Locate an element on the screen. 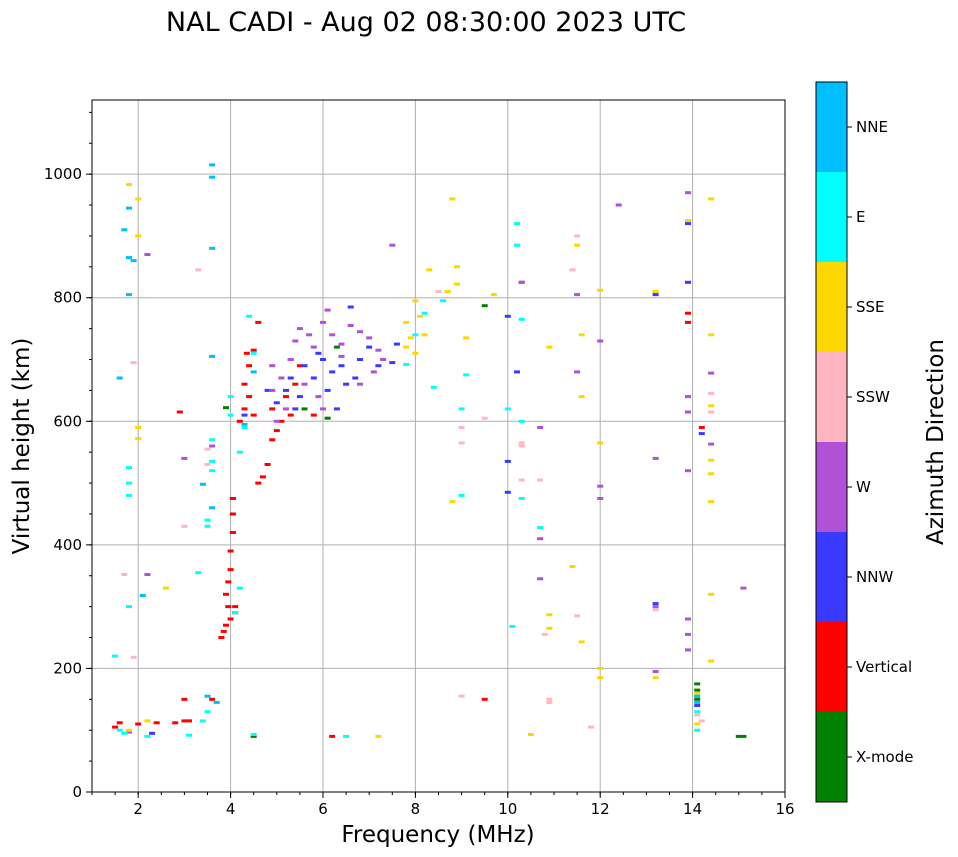  x-tick-label: 4 is located at coordinates (231, 809).